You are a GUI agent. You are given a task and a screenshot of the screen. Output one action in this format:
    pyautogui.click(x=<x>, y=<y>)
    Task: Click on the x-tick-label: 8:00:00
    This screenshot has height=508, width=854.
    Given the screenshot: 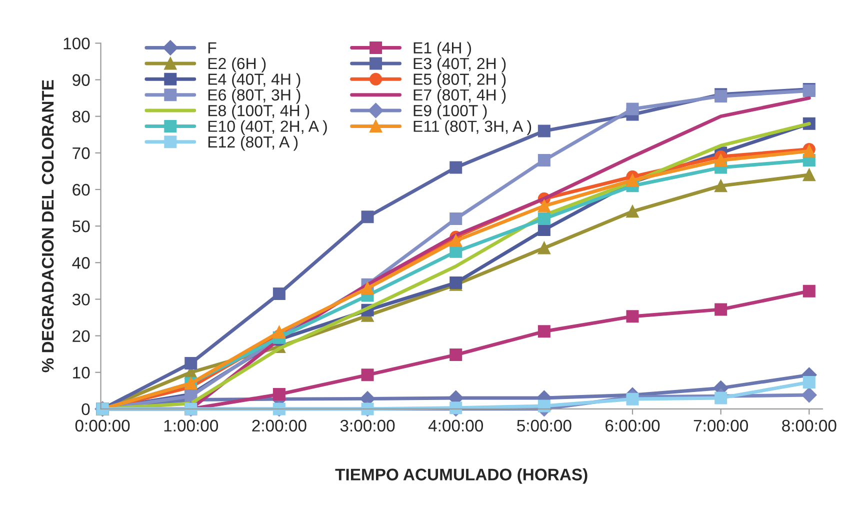 What is the action you would take?
    pyautogui.click(x=809, y=426)
    